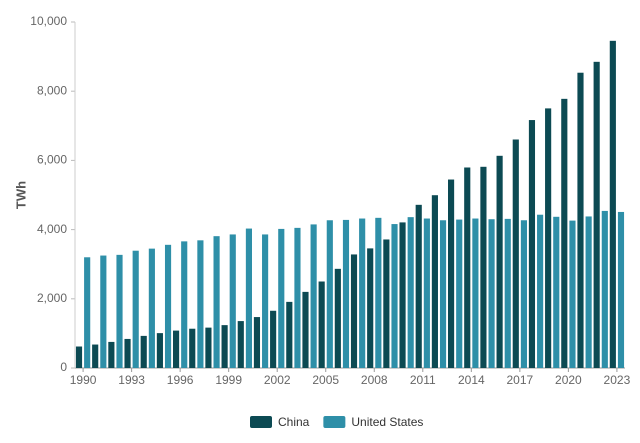 Image resolution: width=640 pixels, height=443 pixels. I want to click on y-tick-label: 8,000, so click(52, 90).